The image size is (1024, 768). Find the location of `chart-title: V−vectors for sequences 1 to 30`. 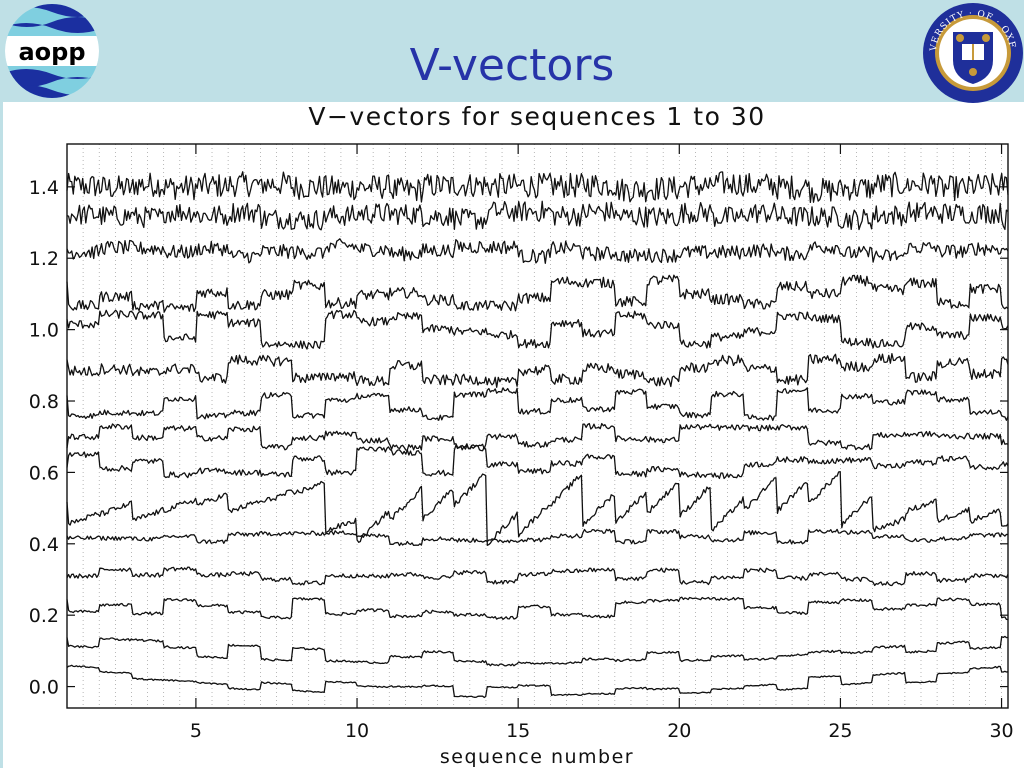

chart-title: V−vectors for sequences 1 to 30 is located at coordinates (536, 116).